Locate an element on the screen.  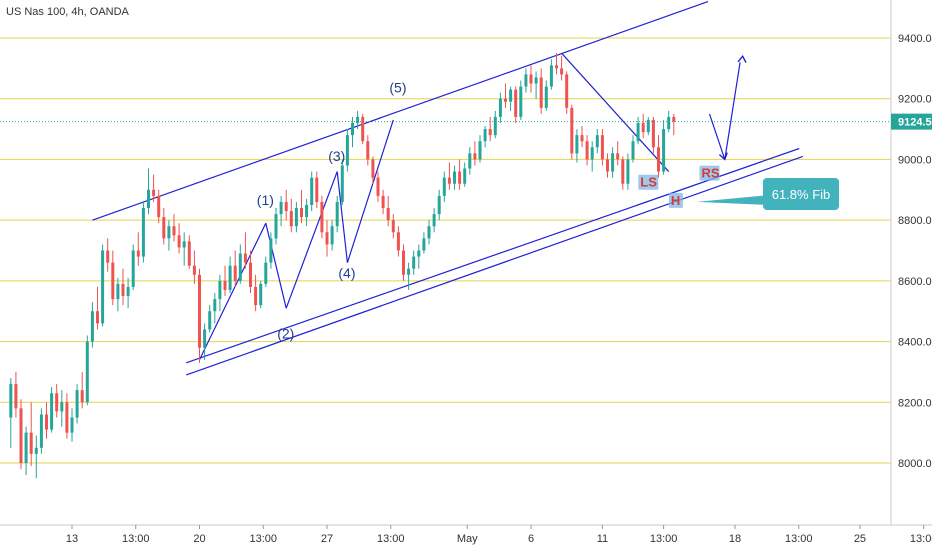
wave-label-5: (5) is located at coordinates (397, 88).